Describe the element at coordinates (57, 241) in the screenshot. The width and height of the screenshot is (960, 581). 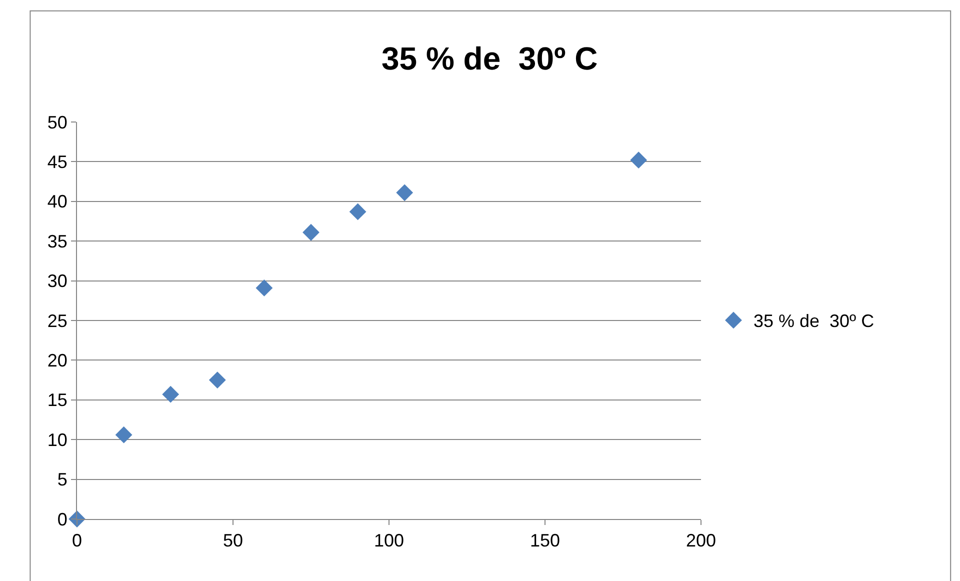
I see `y-tick-label: 35` at that location.